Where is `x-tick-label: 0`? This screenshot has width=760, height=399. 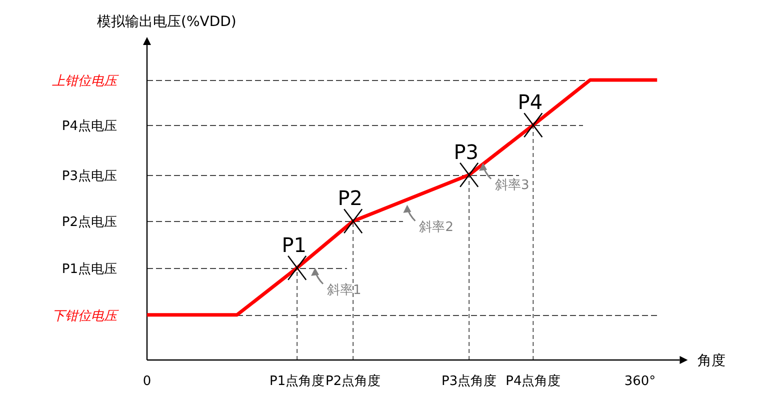 x-tick-label: 0 is located at coordinates (147, 381).